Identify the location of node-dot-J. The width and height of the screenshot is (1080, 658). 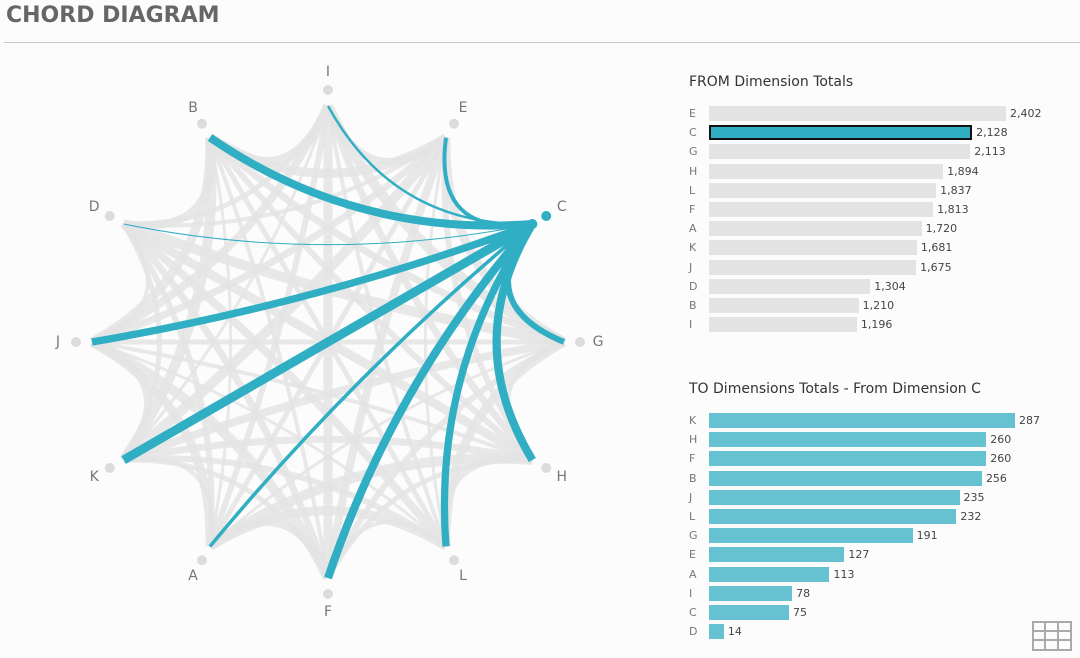
(76, 342).